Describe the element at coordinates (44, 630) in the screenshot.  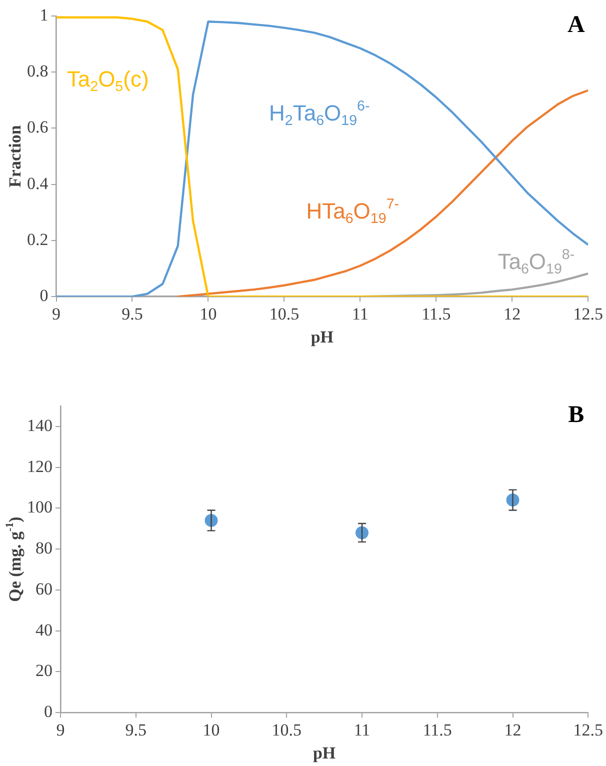
I see `y-tick-label: 40` at that location.